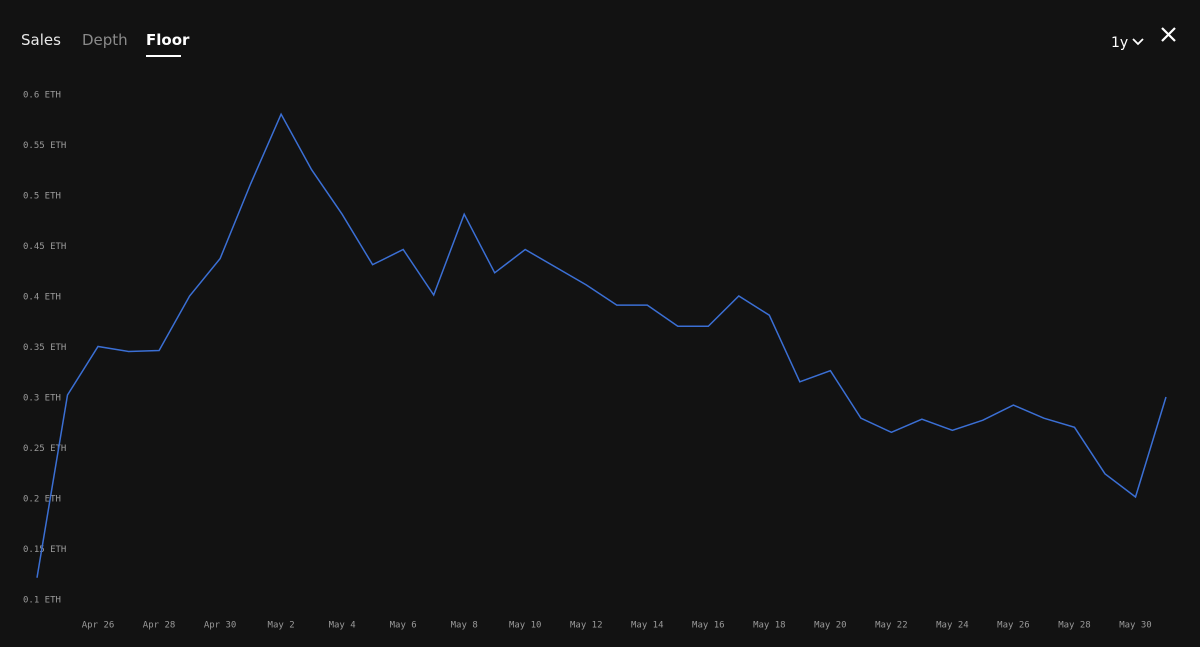  What do you see at coordinates (769, 626) in the screenshot?
I see `x-tick-label: May 18` at bounding box center [769, 626].